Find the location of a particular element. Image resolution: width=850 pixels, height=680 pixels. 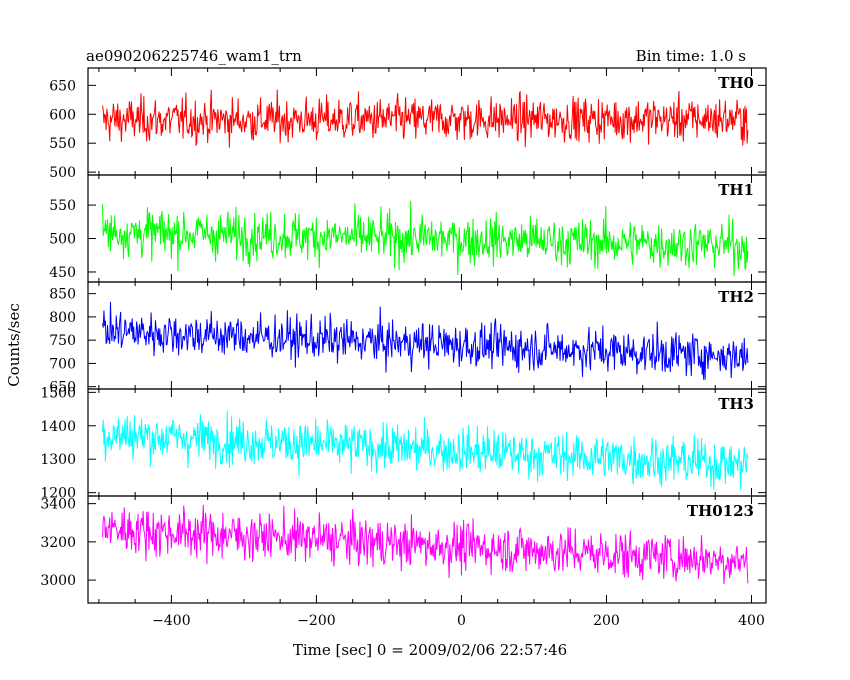

panel-th0123: 3000 3200 3400 TH0123 is located at coordinates (403, 549).